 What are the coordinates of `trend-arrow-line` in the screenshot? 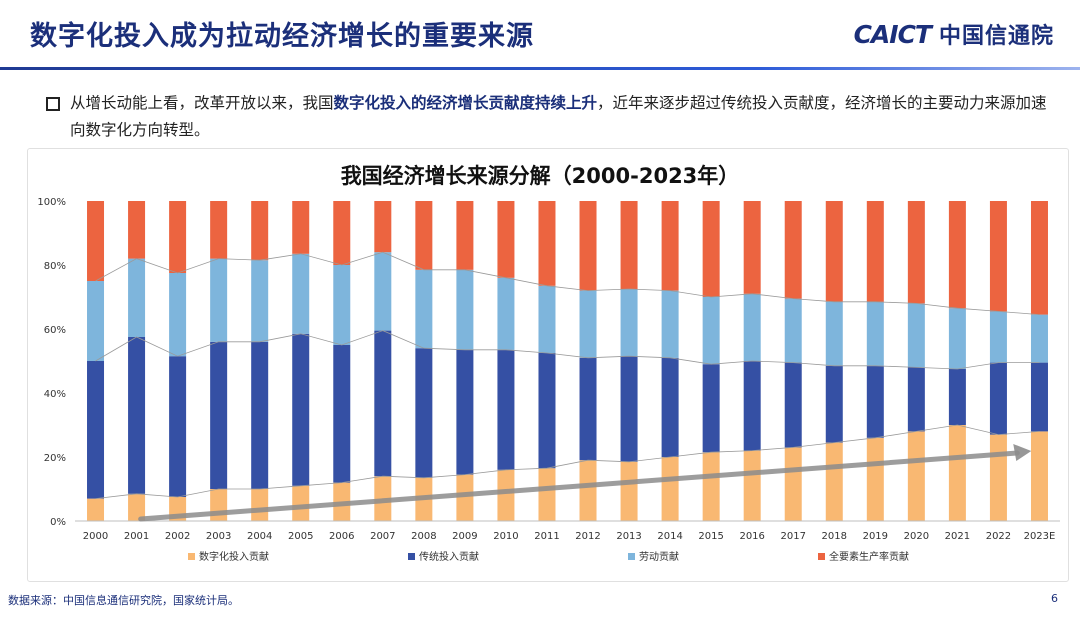 It's located at (579, 486).